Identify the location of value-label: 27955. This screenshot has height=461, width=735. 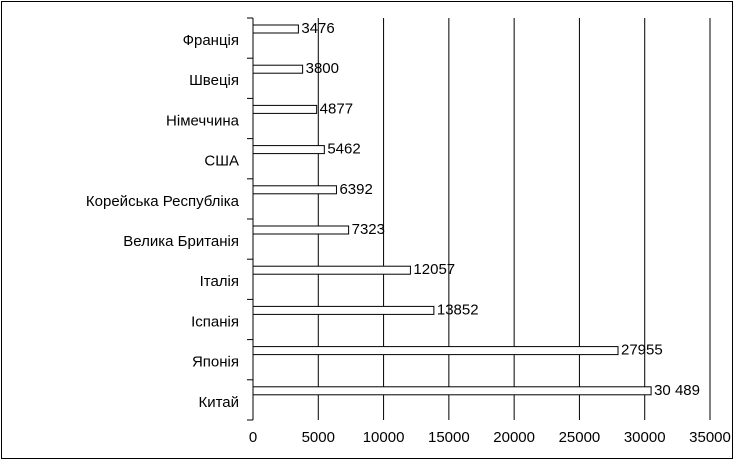
(642, 350).